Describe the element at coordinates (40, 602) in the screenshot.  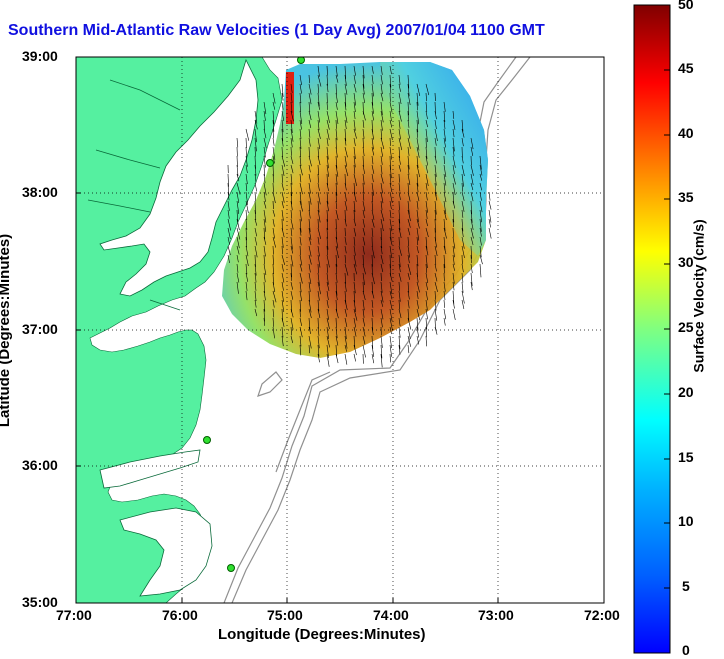
I see `lat-tick: 35:00` at that location.